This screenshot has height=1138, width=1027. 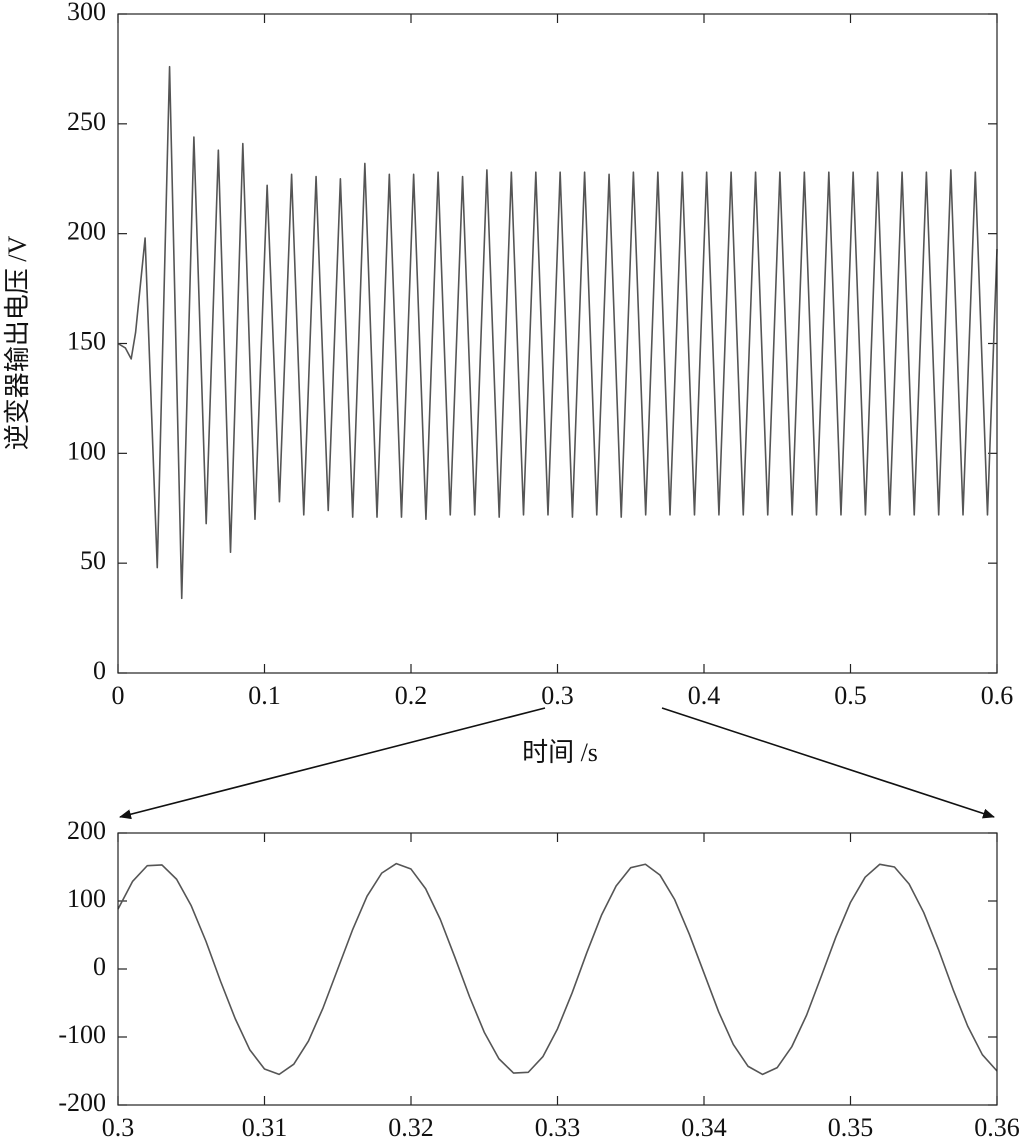 I want to click on y-axis-label: 逆变器输出电压 /V, so click(x=17, y=343).